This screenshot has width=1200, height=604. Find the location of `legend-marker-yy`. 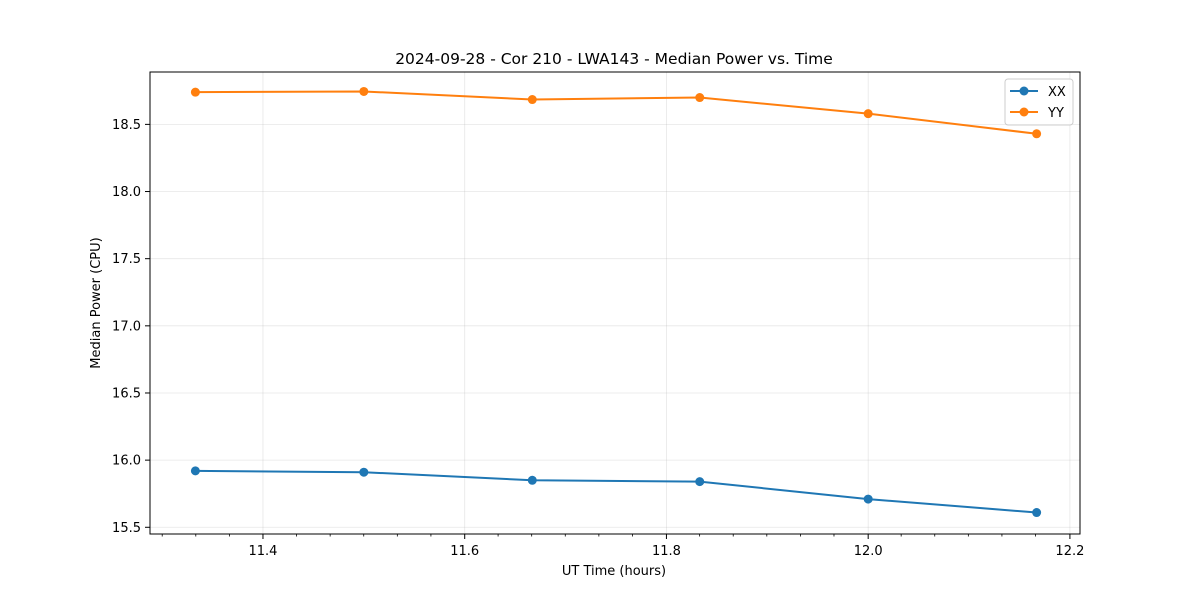

legend-marker-yy is located at coordinates (1024, 112).